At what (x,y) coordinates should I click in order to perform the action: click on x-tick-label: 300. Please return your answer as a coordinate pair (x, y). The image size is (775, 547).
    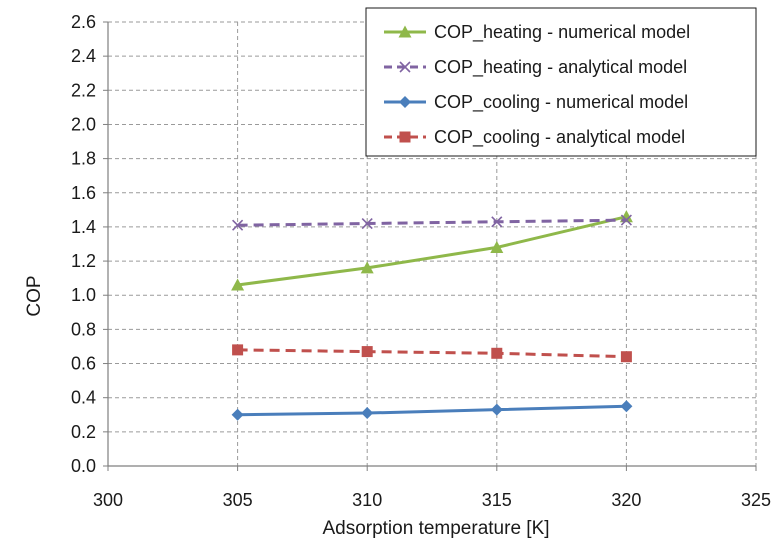
    Looking at the image, I should click on (108, 500).